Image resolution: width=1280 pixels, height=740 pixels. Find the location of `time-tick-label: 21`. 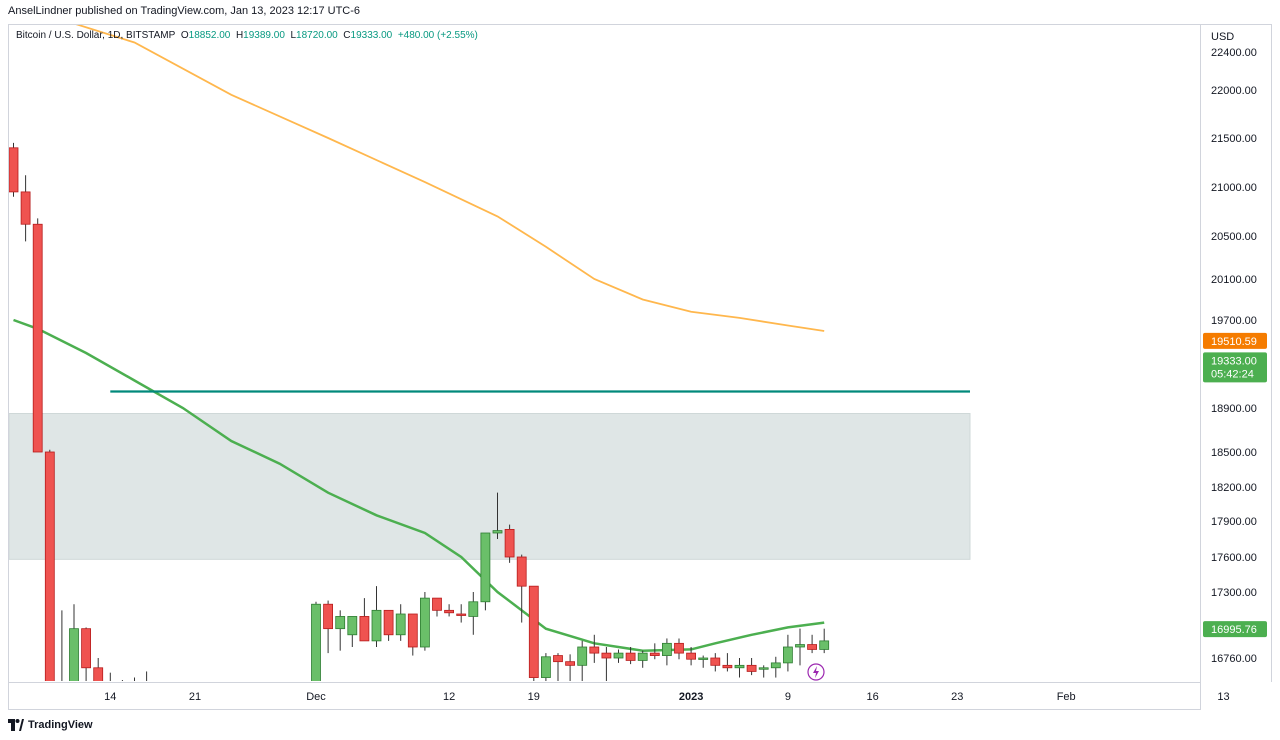

time-tick-label: 21 is located at coordinates (195, 697).